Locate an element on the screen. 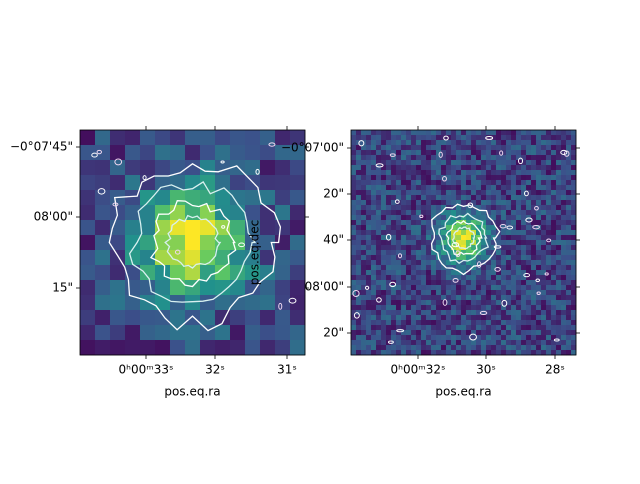 The height and width of the screenshot is (484, 640). noise-contour is located at coordinates (356, 315).